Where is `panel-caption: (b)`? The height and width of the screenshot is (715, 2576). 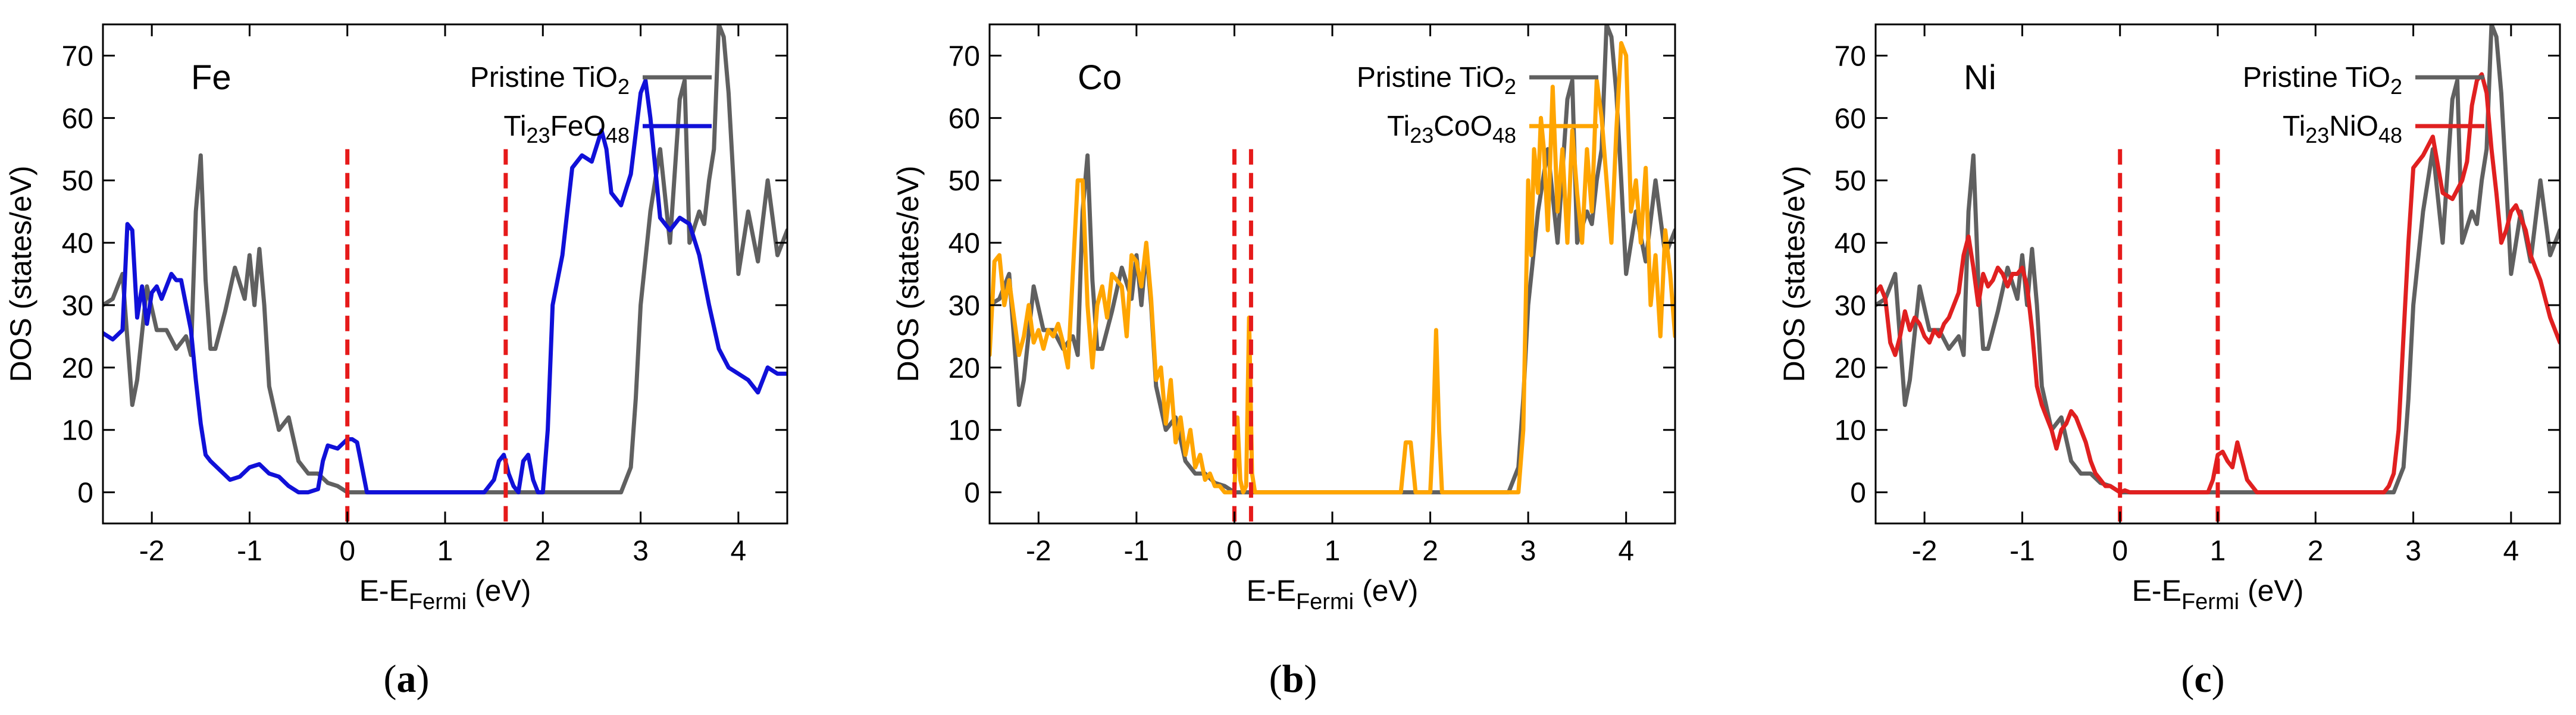 panel-caption: (b) is located at coordinates (1293, 679).